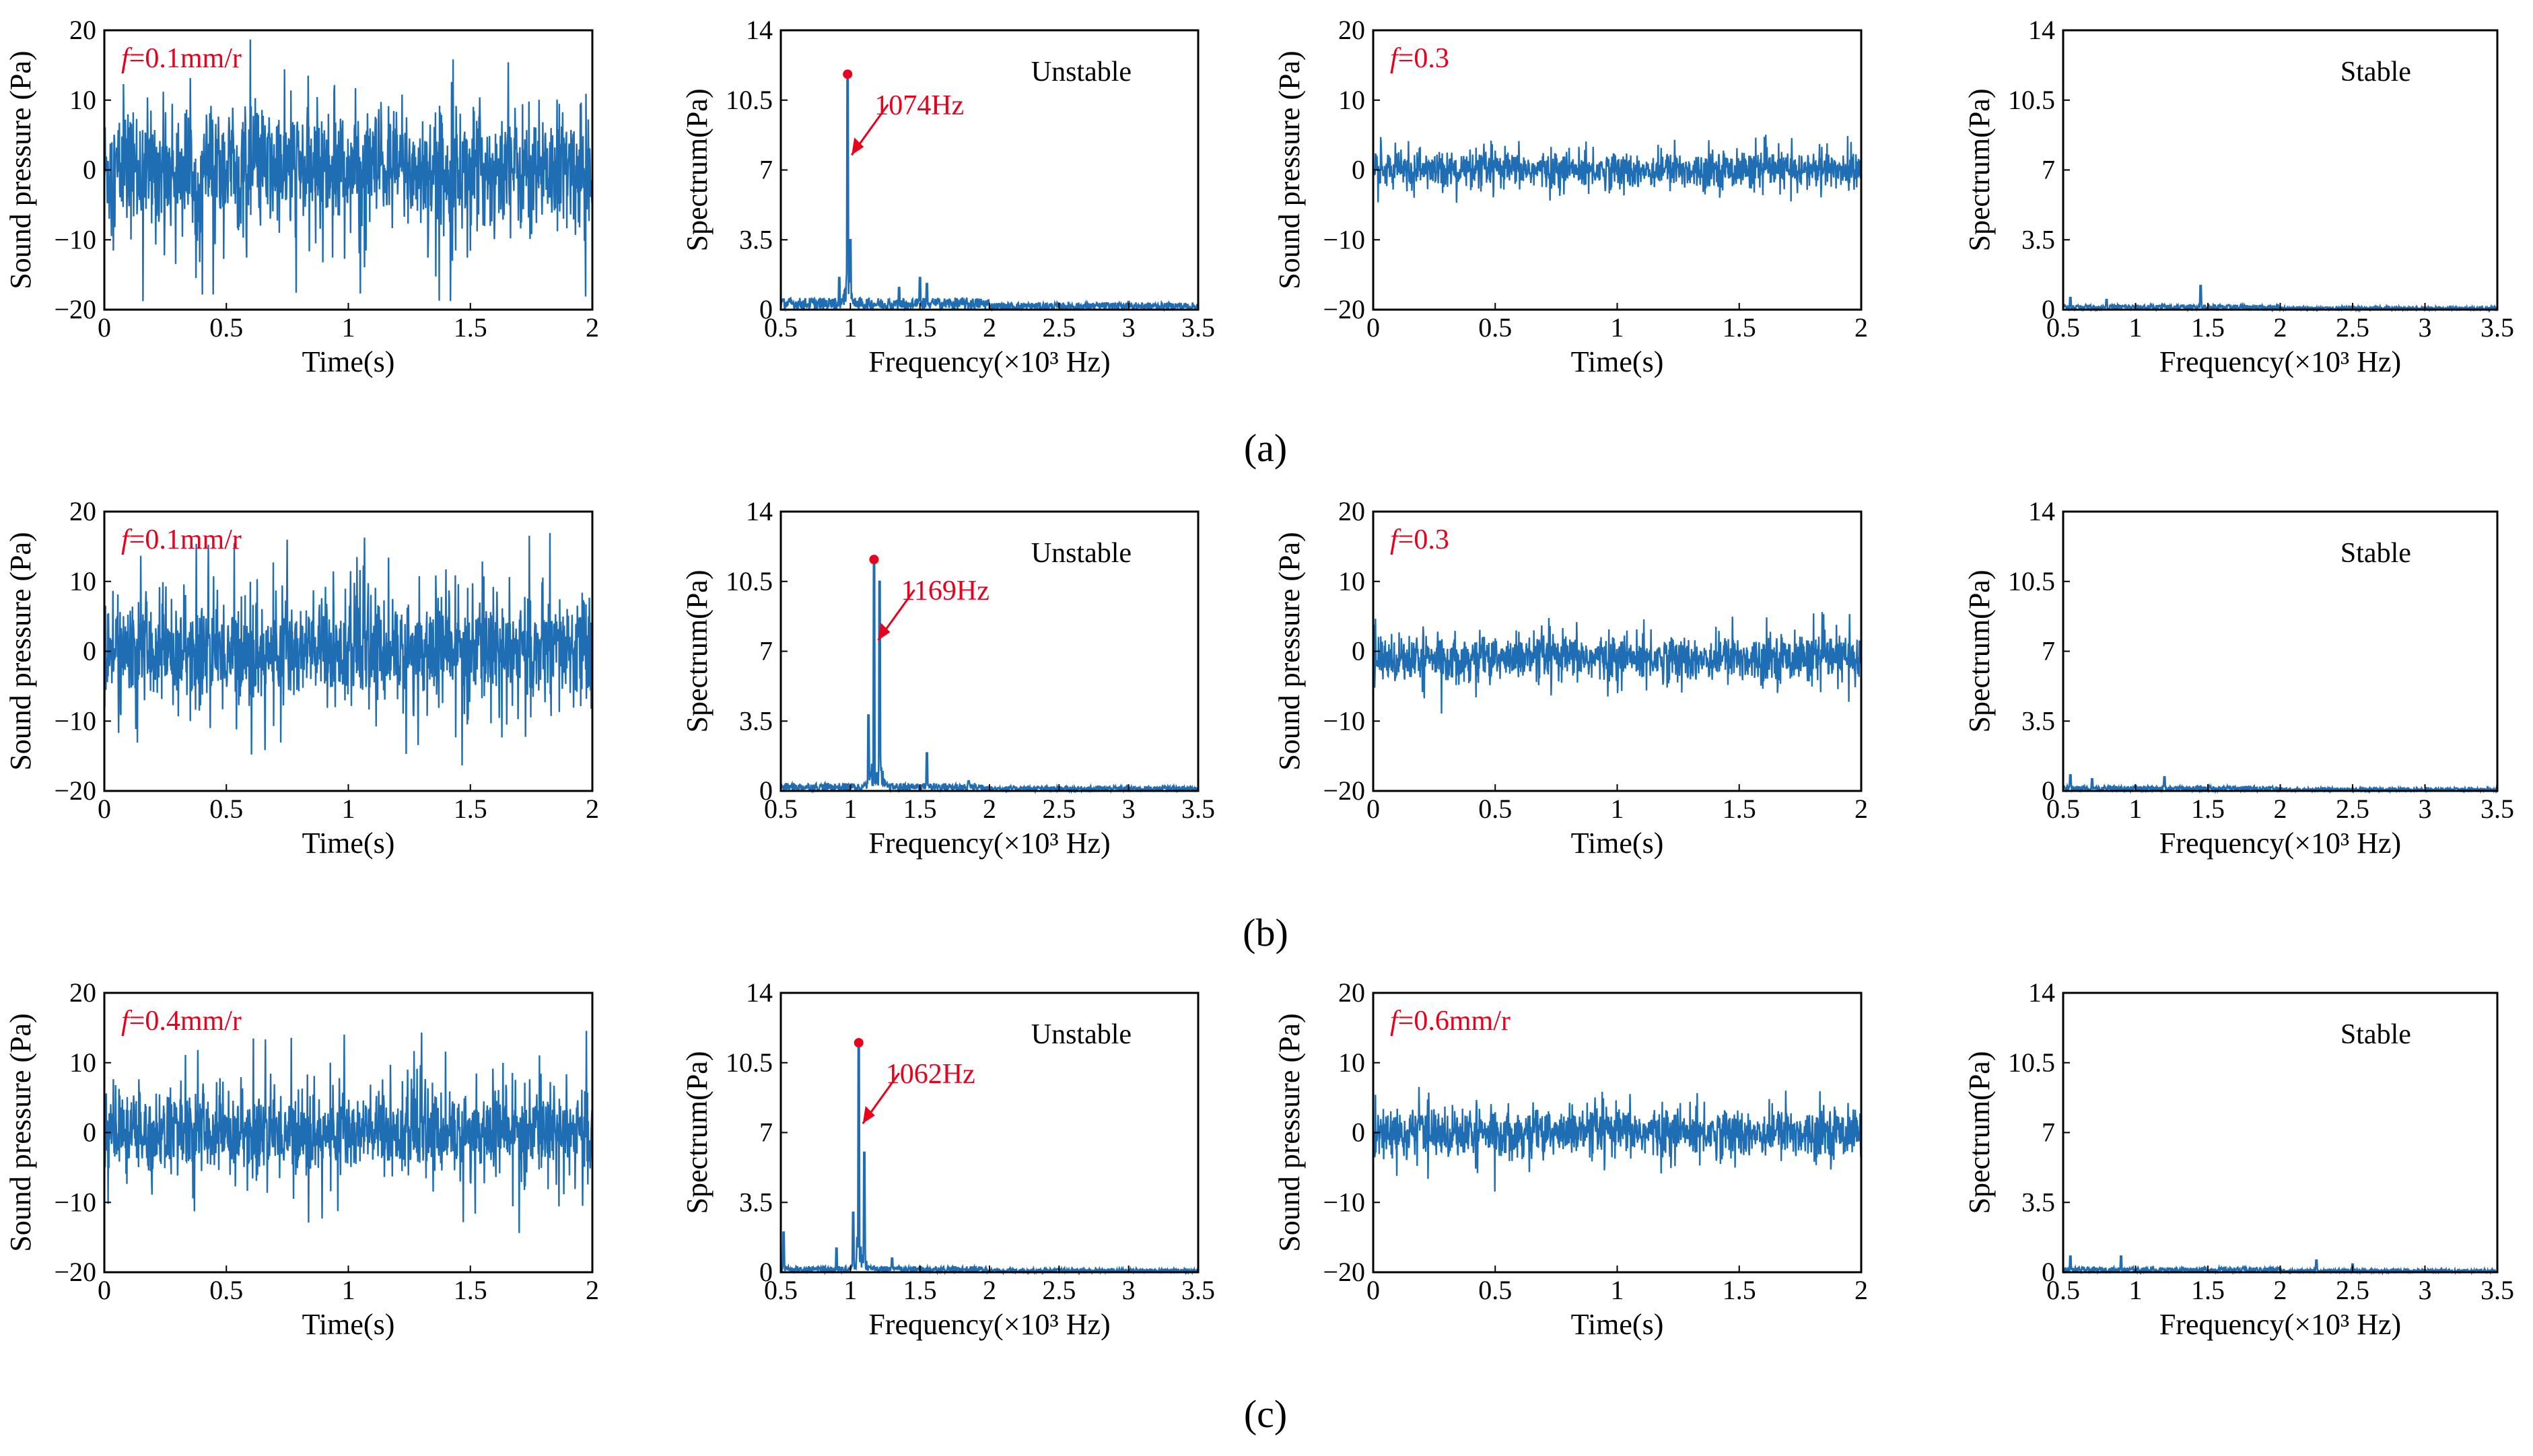 The image size is (2533, 1456). What do you see at coordinates (185, 1021) in the screenshot?
I see `feed-rate-value: =0.4mm/r` at bounding box center [185, 1021].